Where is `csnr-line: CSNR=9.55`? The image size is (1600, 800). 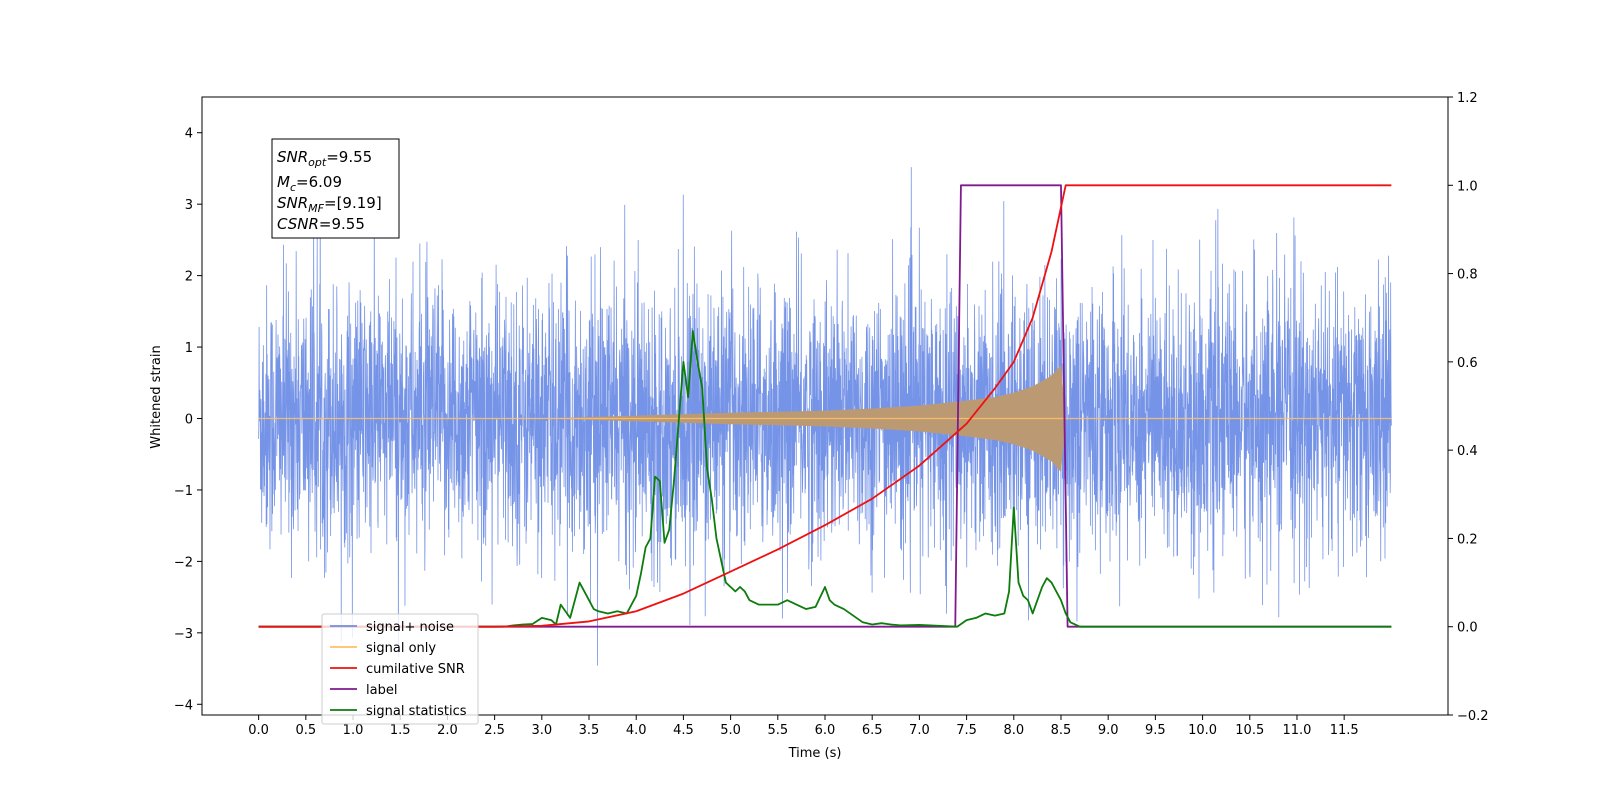 csnr-line: CSNR=9.55 is located at coordinates (321, 224).